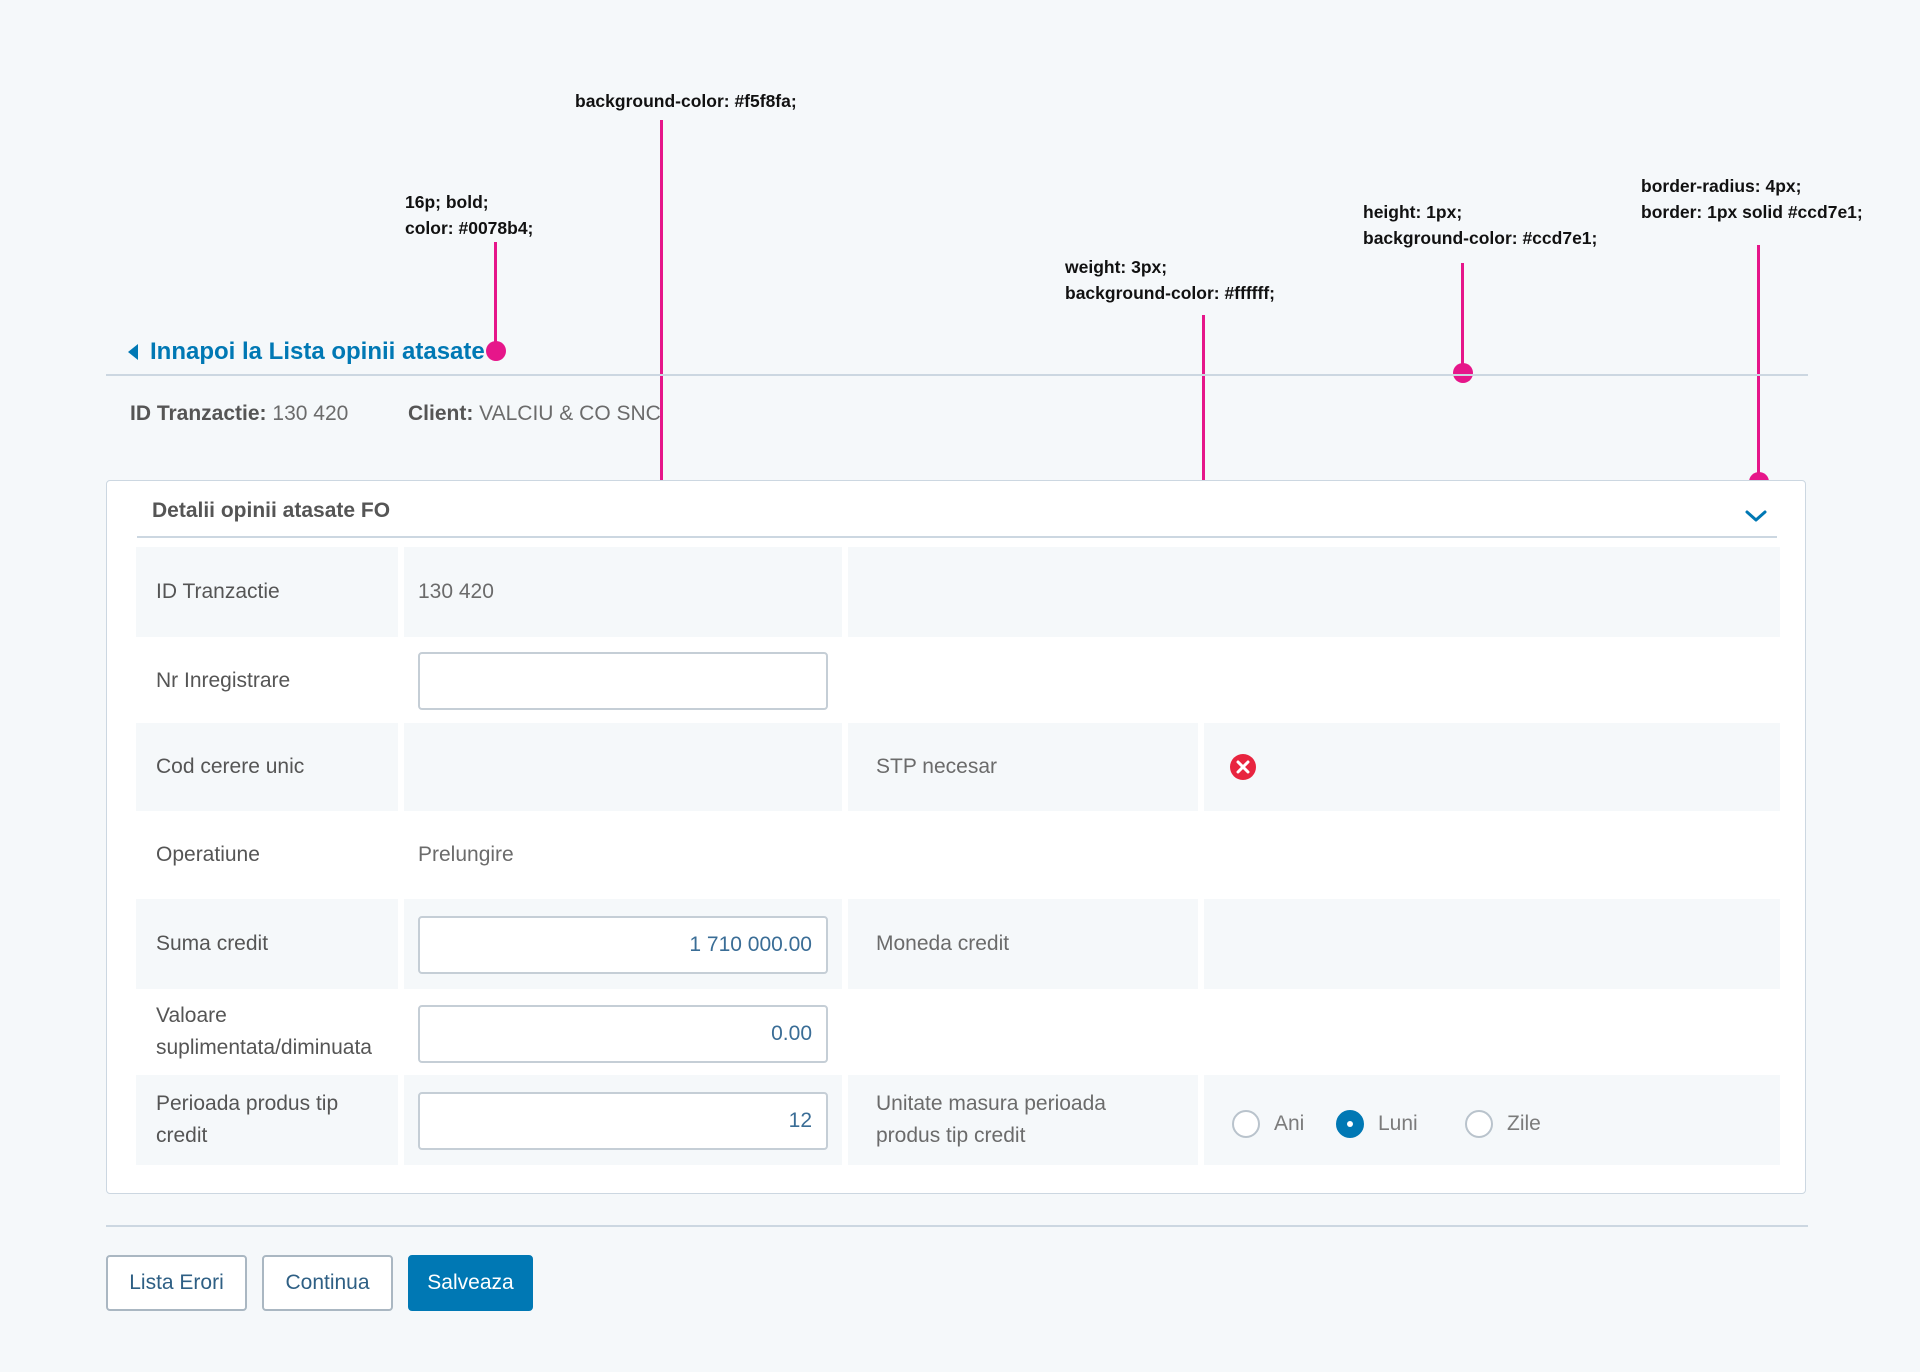  What do you see at coordinates (264, 1031) in the screenshot?
I see `label-valoare: Valoare suplimentata/diminuata` at bounding box center [264, 1031].